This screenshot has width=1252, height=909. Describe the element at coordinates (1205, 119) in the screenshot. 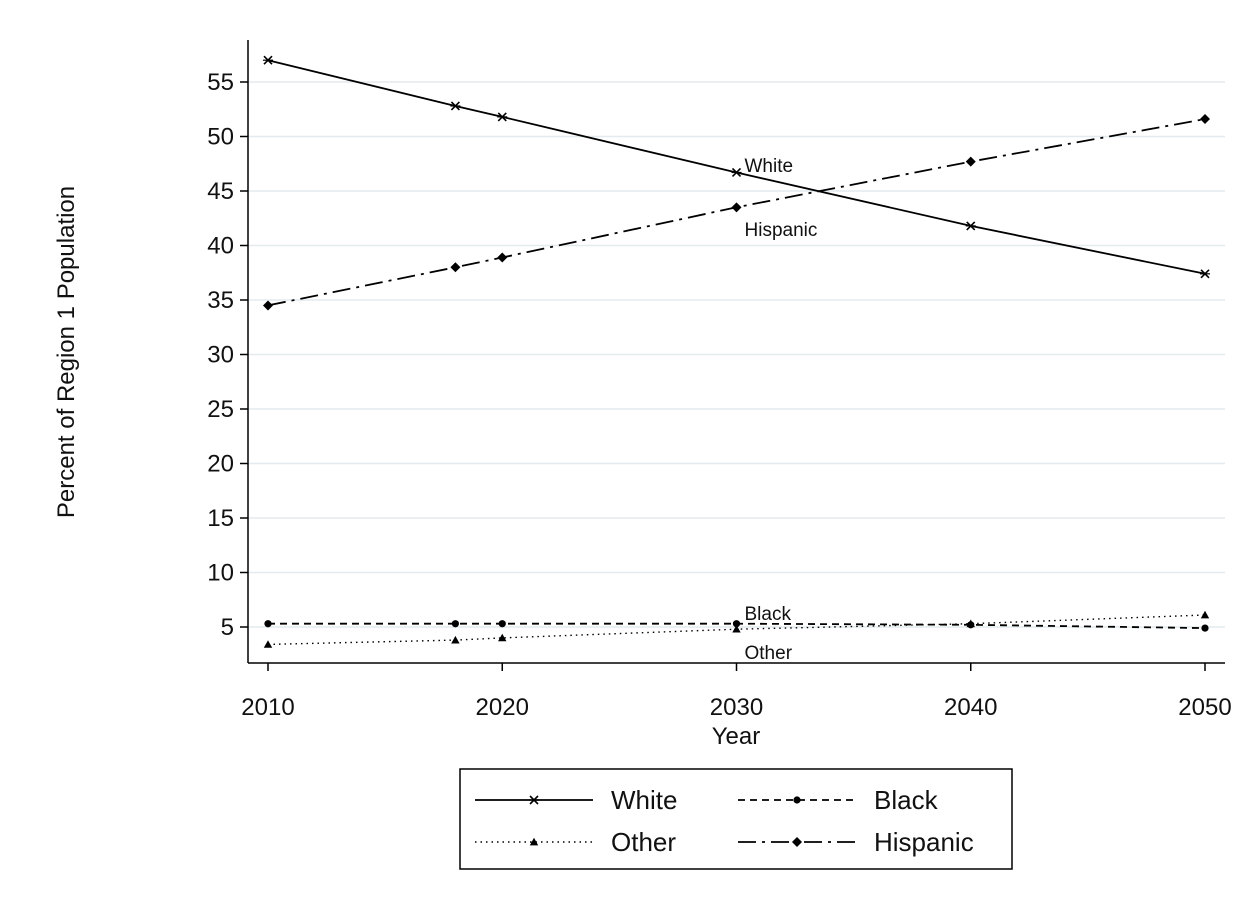

I see `point-hispanic-2050` at that location.